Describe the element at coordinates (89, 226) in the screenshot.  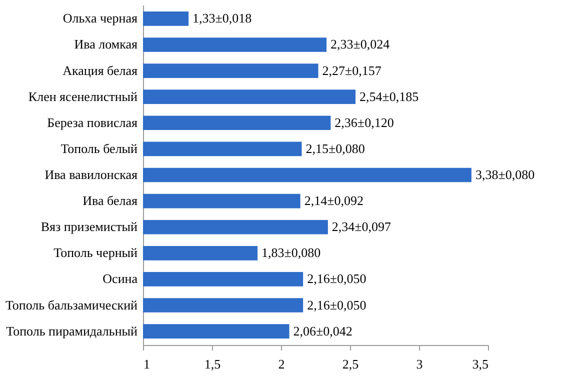
I see `y-tick-label: Вяз приземистый` at that location.